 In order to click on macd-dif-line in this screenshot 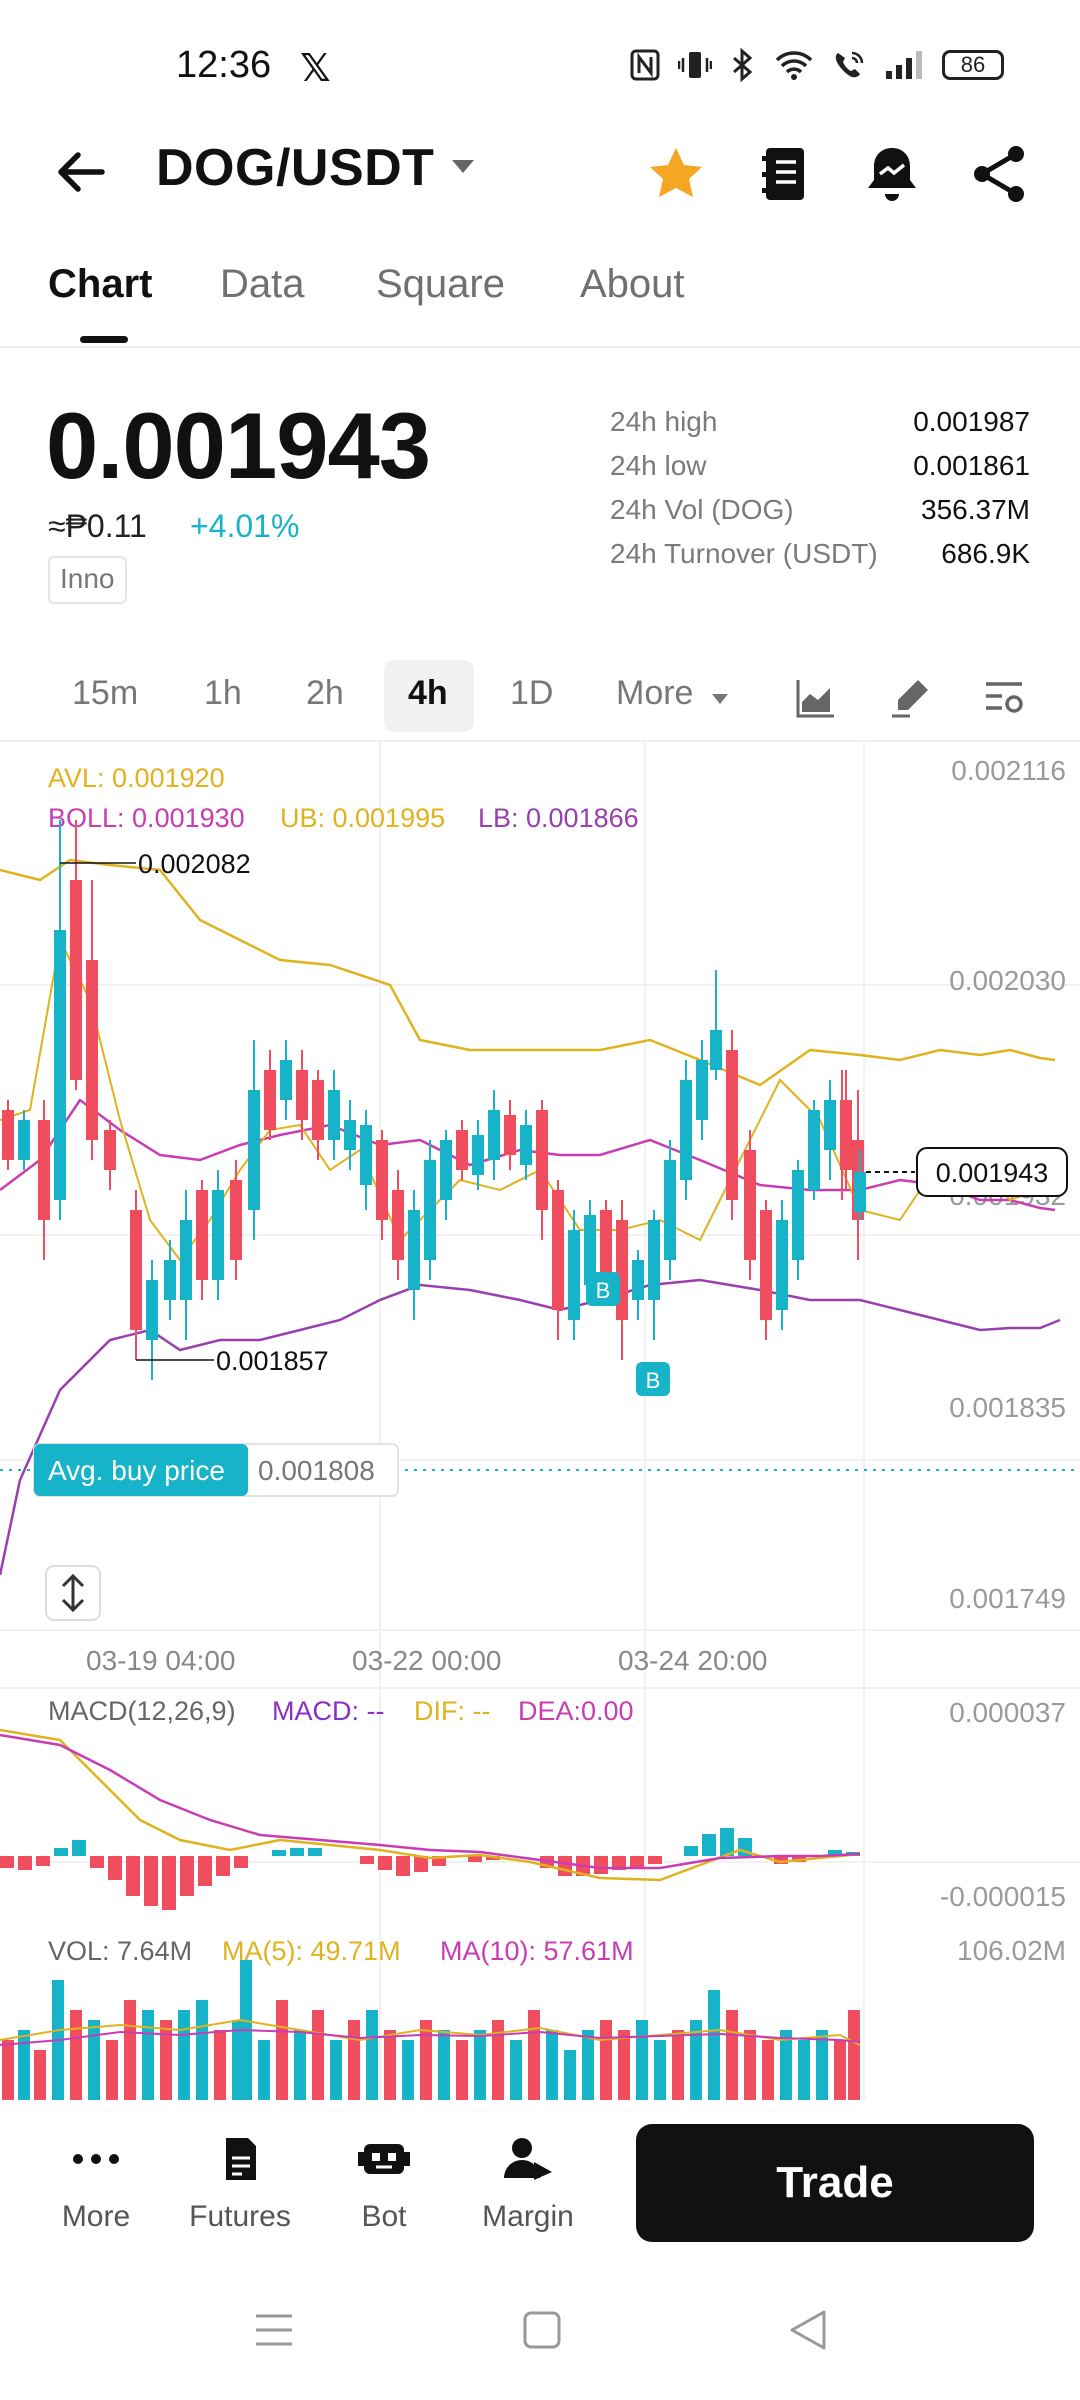, I will do `click(430, 1805)`.